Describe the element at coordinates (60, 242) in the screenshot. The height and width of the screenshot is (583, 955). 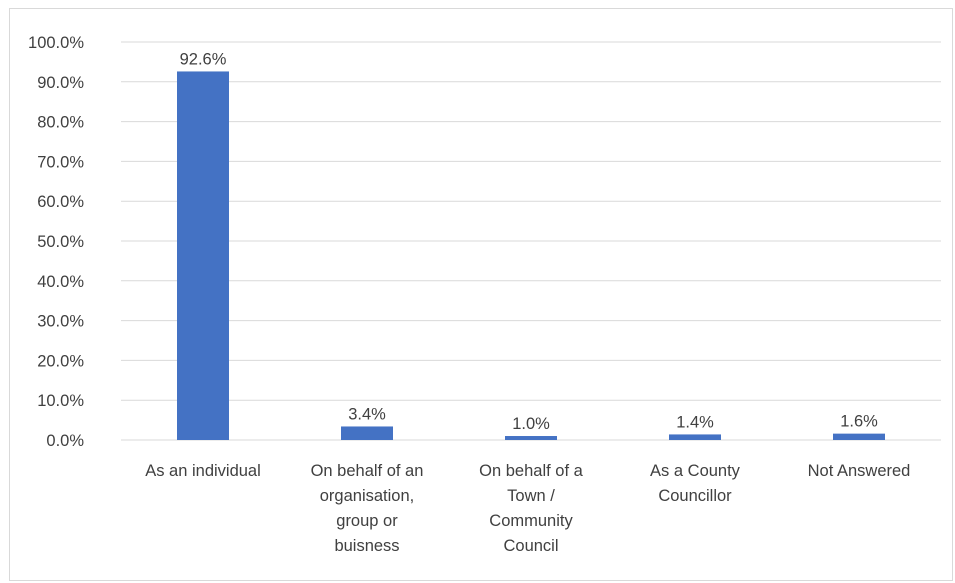
I see `y-tick-label: 50.0%` at that location.